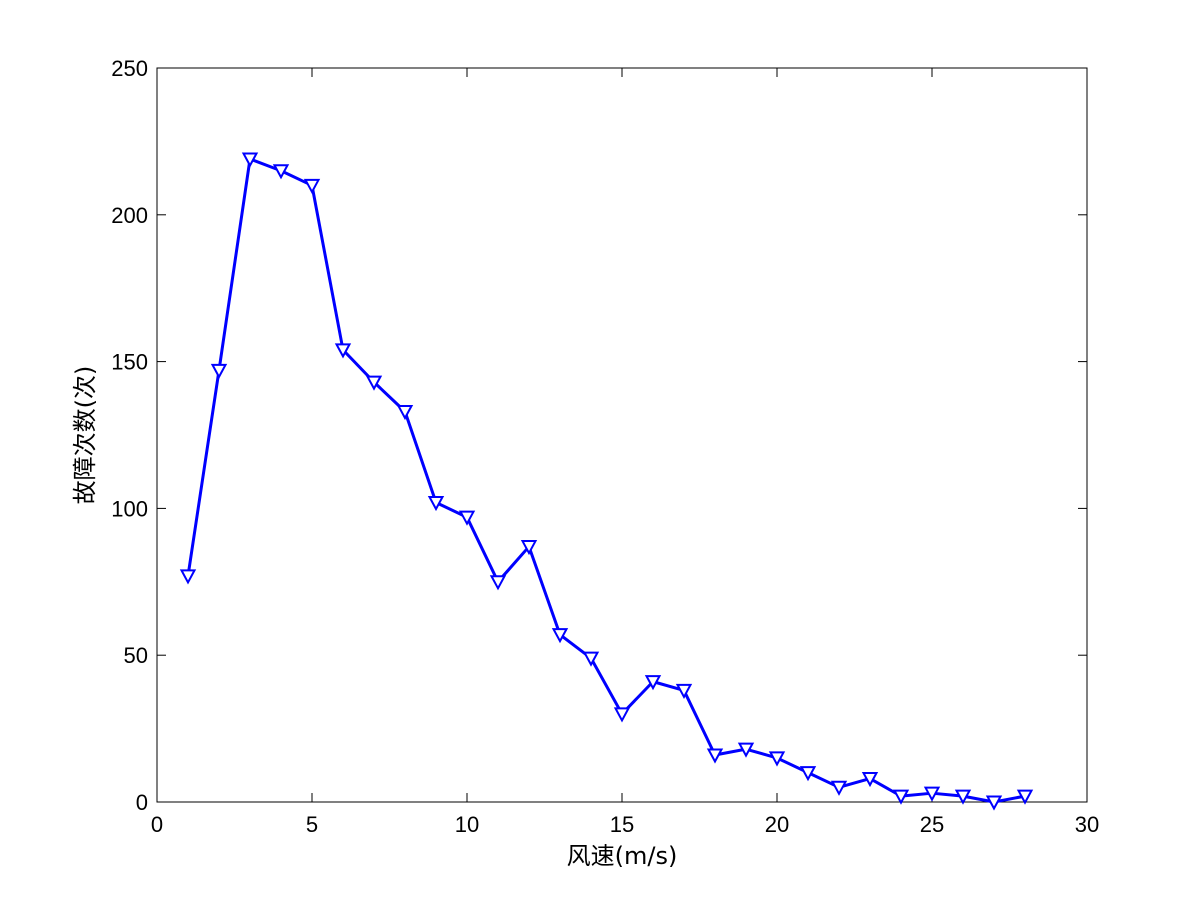 This screenshot has height=901, width=1201. I want to click on y-axis-title: 故障次数(次), so click(85, 435).